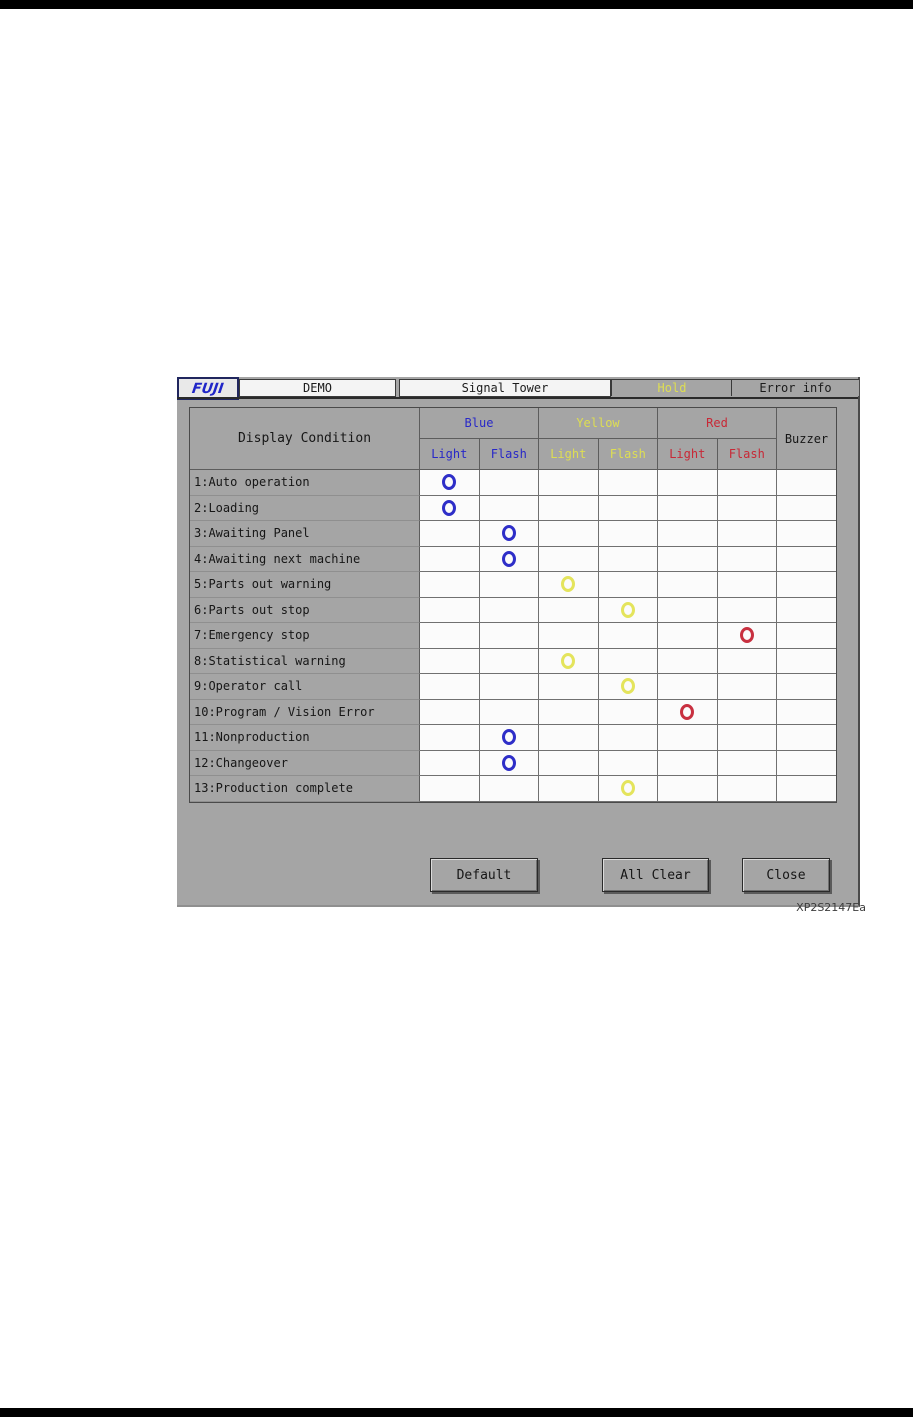 The width and height of the screenshot is (913, 1417). I want to click on all-clear-button: All Clear, so click(655, 875).